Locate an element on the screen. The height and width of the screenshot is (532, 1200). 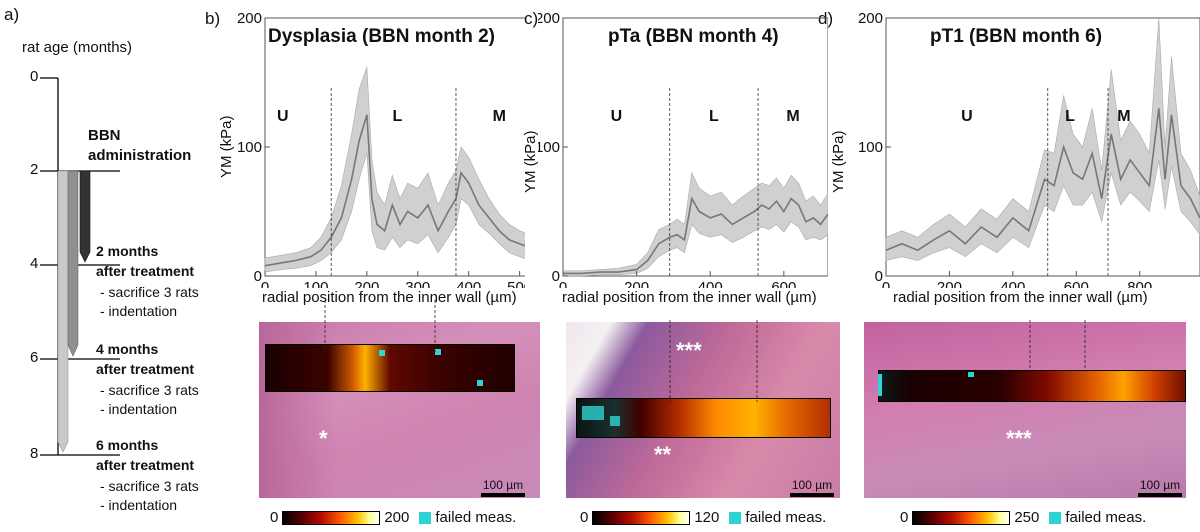
histology-image-b: * 100 µm is located at coordinates (399, 410).